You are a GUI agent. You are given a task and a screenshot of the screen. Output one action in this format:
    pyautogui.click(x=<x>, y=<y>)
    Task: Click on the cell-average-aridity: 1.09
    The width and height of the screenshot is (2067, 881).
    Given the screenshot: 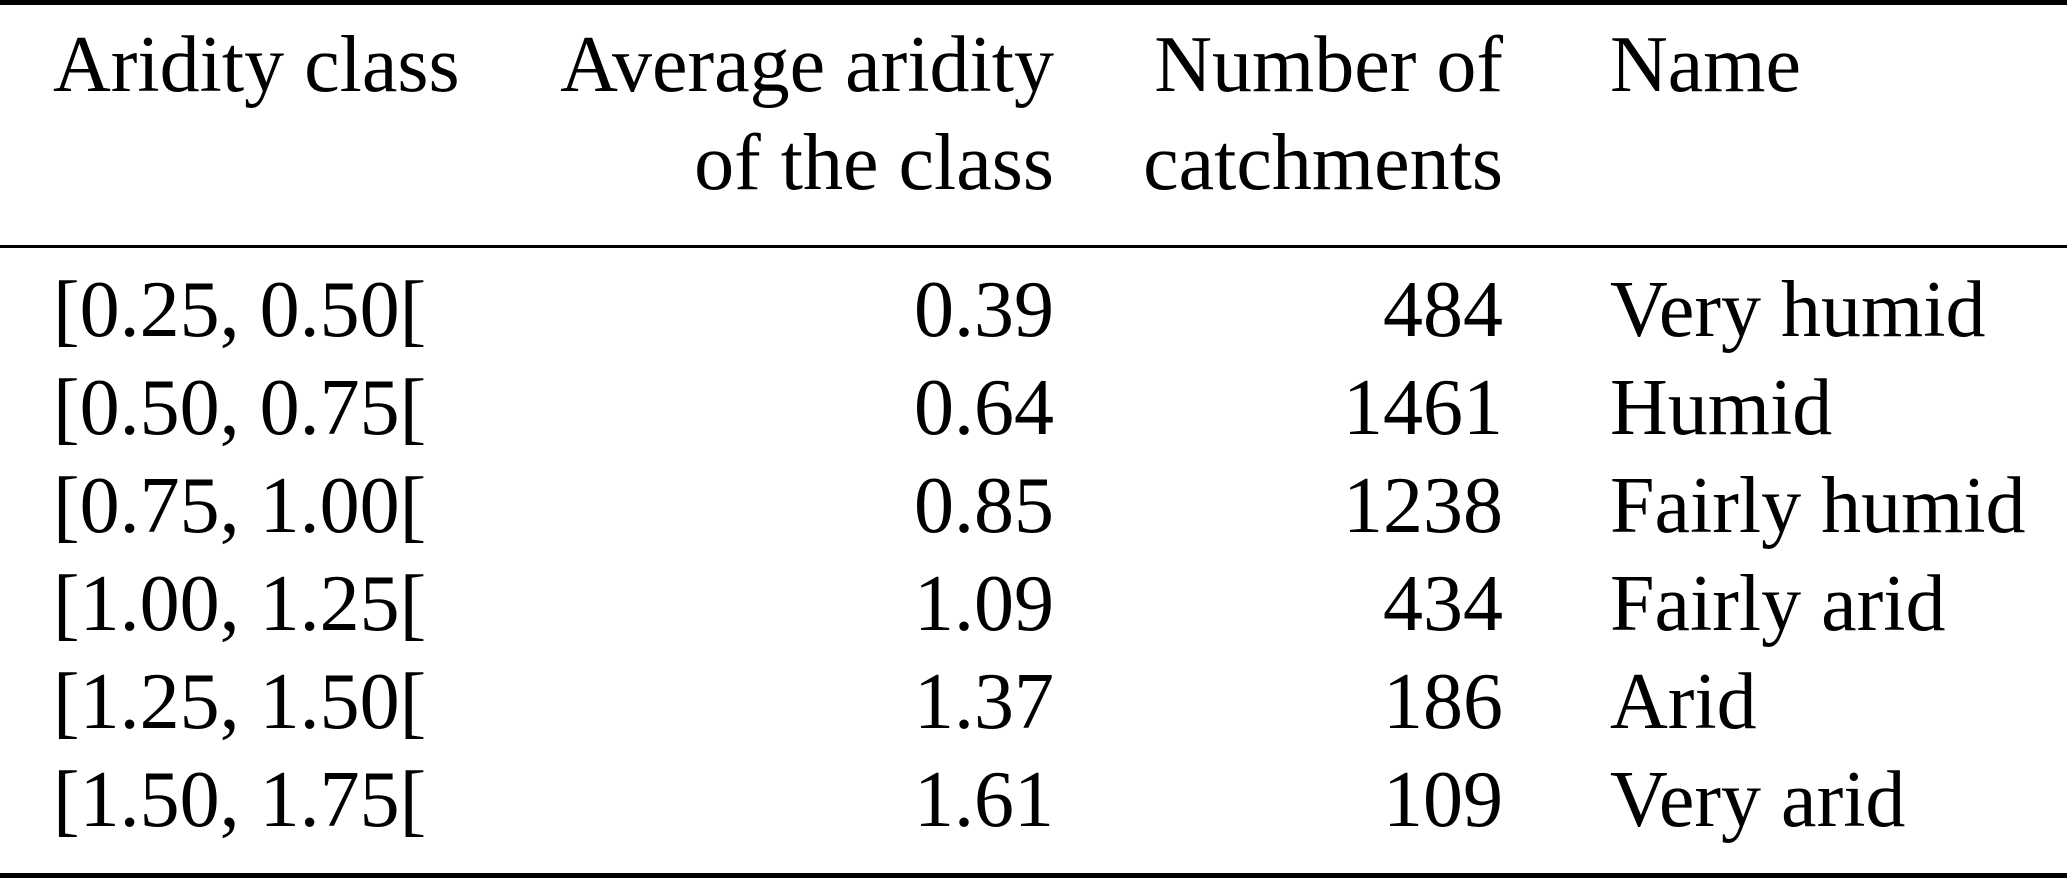 What is the action you would take?
    pyautogui.click(x=984, y=604)
    